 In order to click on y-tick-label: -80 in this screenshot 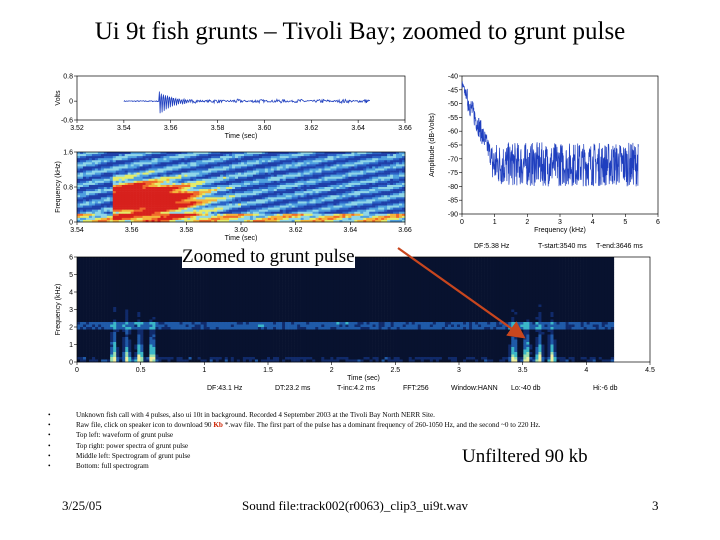, I will do `click(453, 187)`.